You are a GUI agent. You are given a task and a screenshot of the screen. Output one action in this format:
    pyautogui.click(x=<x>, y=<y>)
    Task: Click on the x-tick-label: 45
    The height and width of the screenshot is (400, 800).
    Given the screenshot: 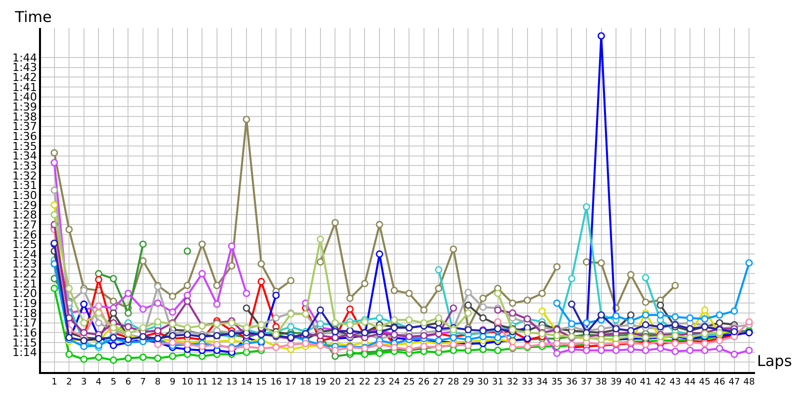 What is the action you would take?
    pyautogui.click(x=704, y=383)
    